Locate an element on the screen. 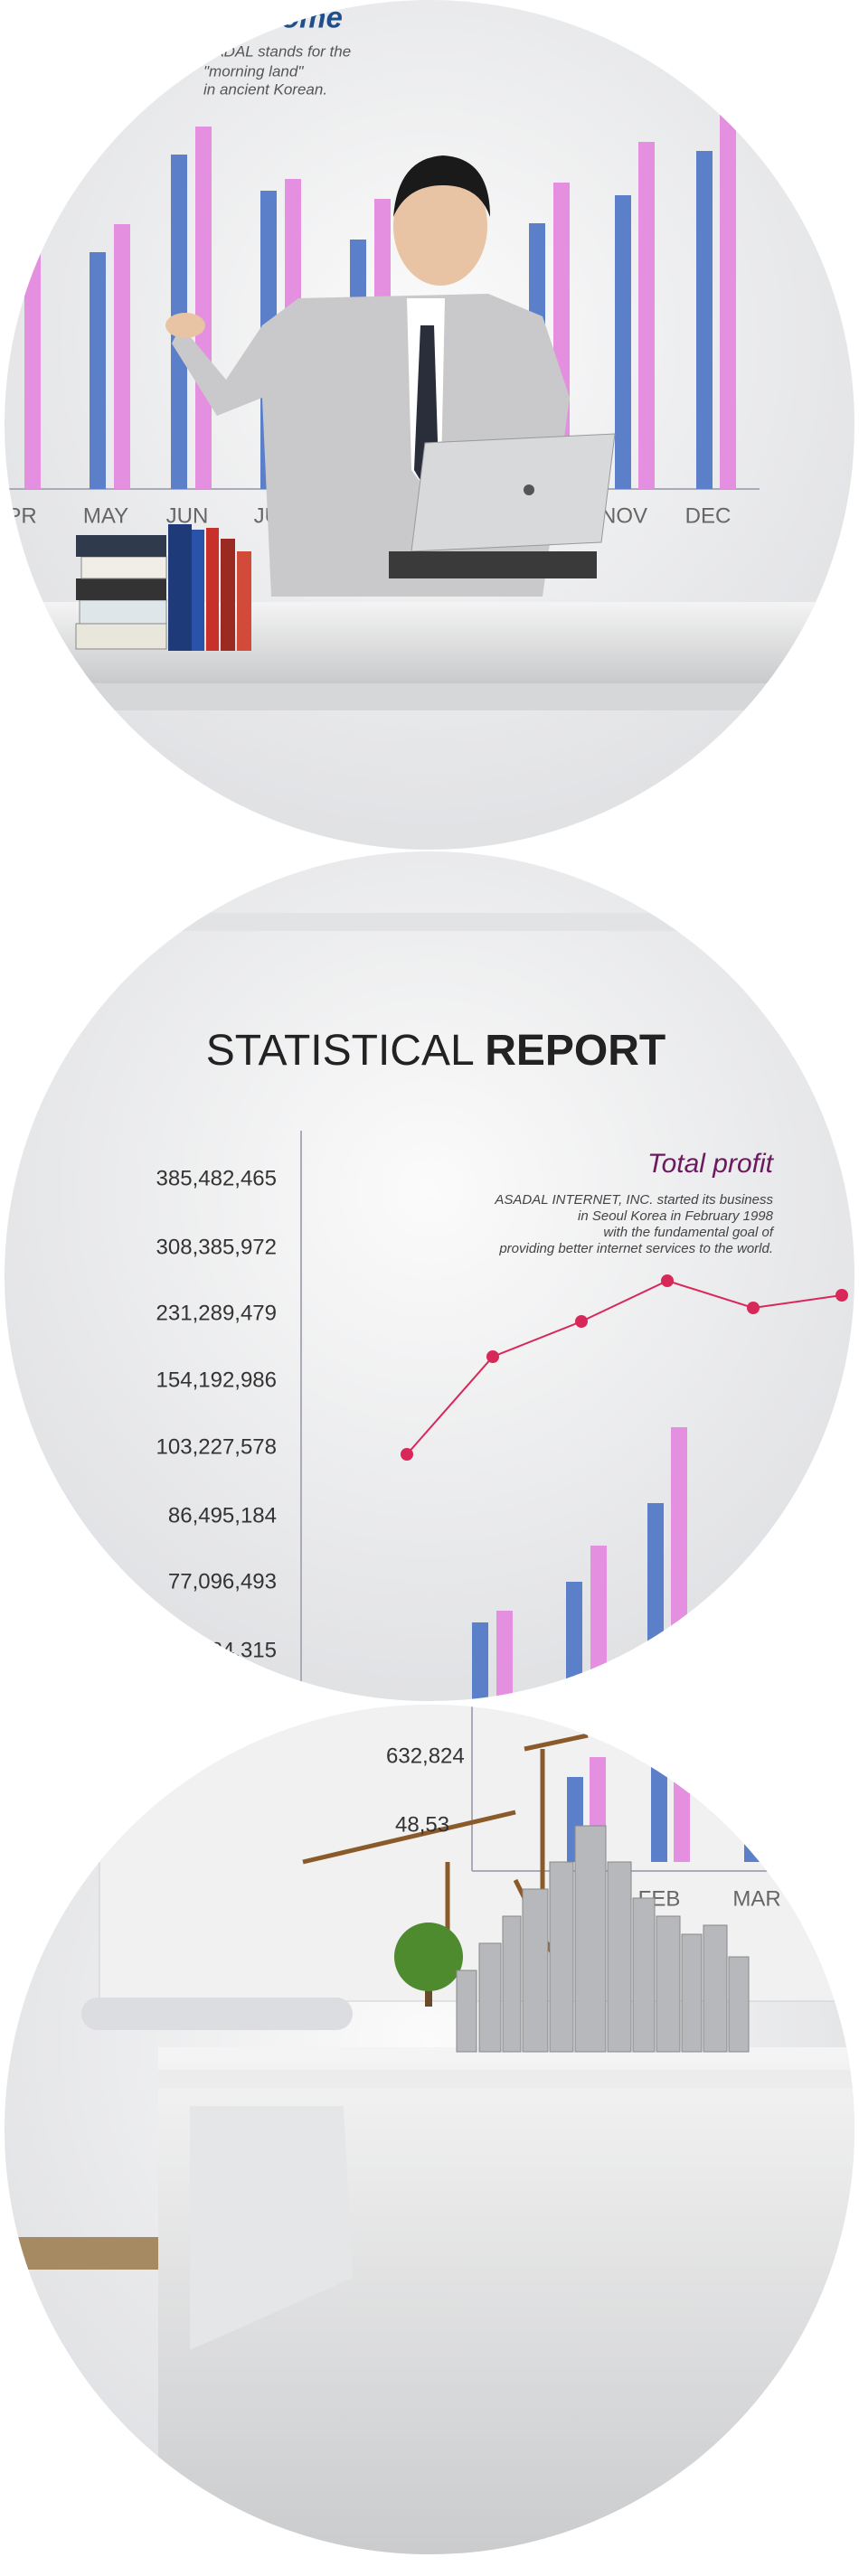  axis-label: 48,53 is located at coordinates (422, 1824).